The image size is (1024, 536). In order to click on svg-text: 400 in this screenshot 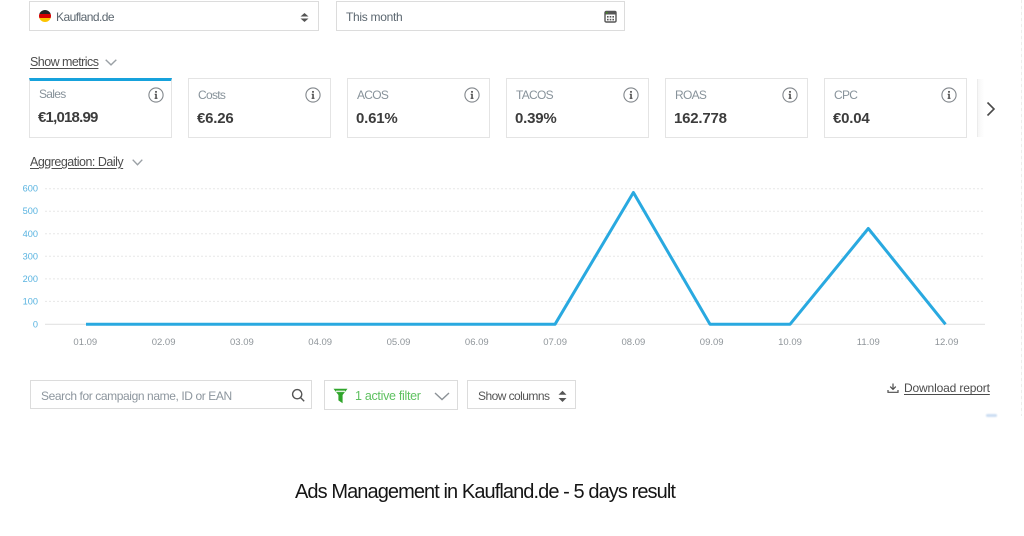, I will do `click(30, 234)`.